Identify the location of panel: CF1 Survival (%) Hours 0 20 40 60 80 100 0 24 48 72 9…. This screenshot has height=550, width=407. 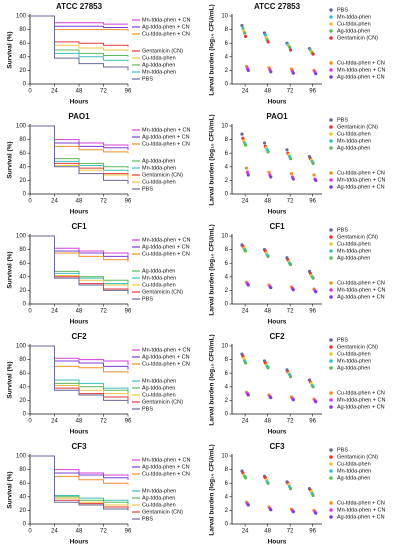
(99, 274).